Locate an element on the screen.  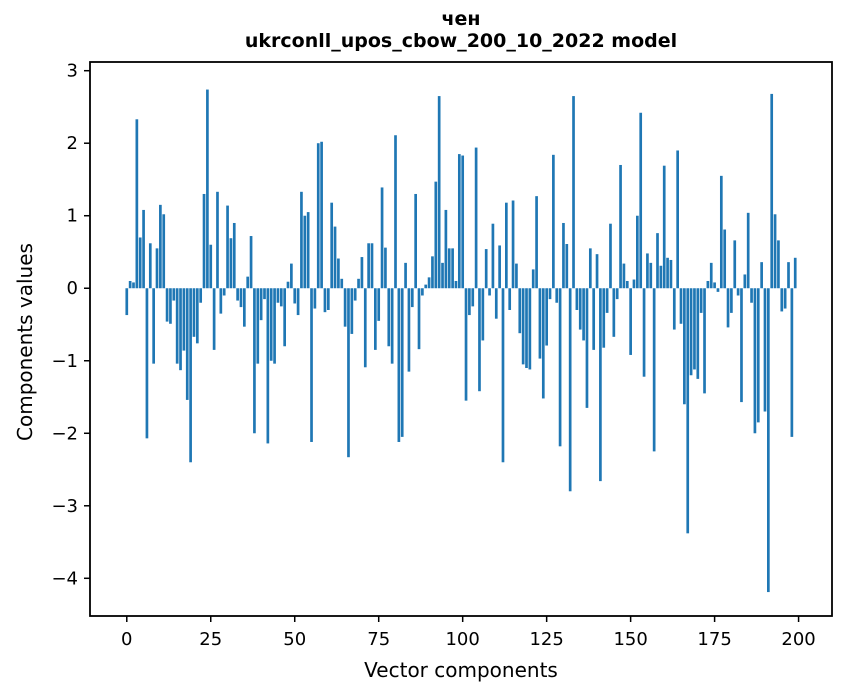
x-tick-label: 175 is located at coordinates (714, 639).